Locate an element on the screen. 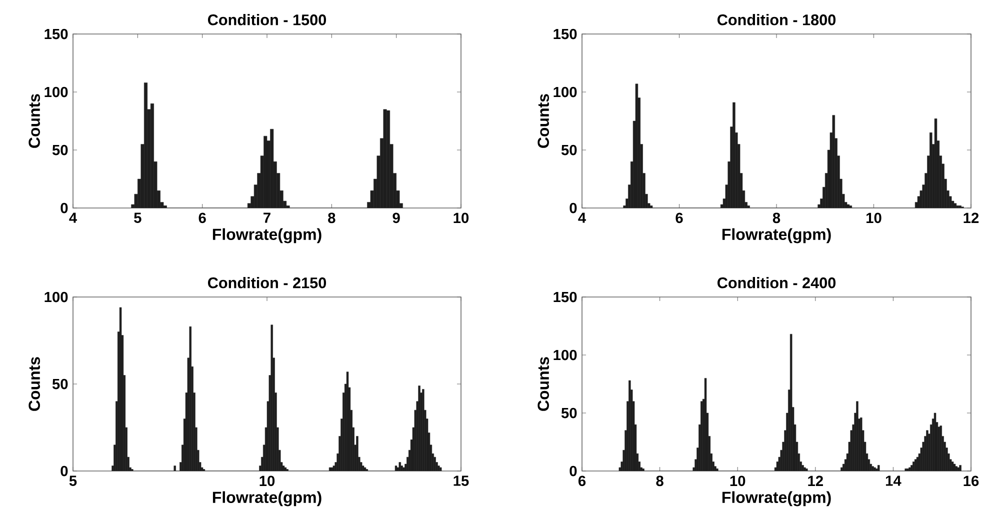  chart-title: Condition - 1800 is located at coordinates (776, 20).